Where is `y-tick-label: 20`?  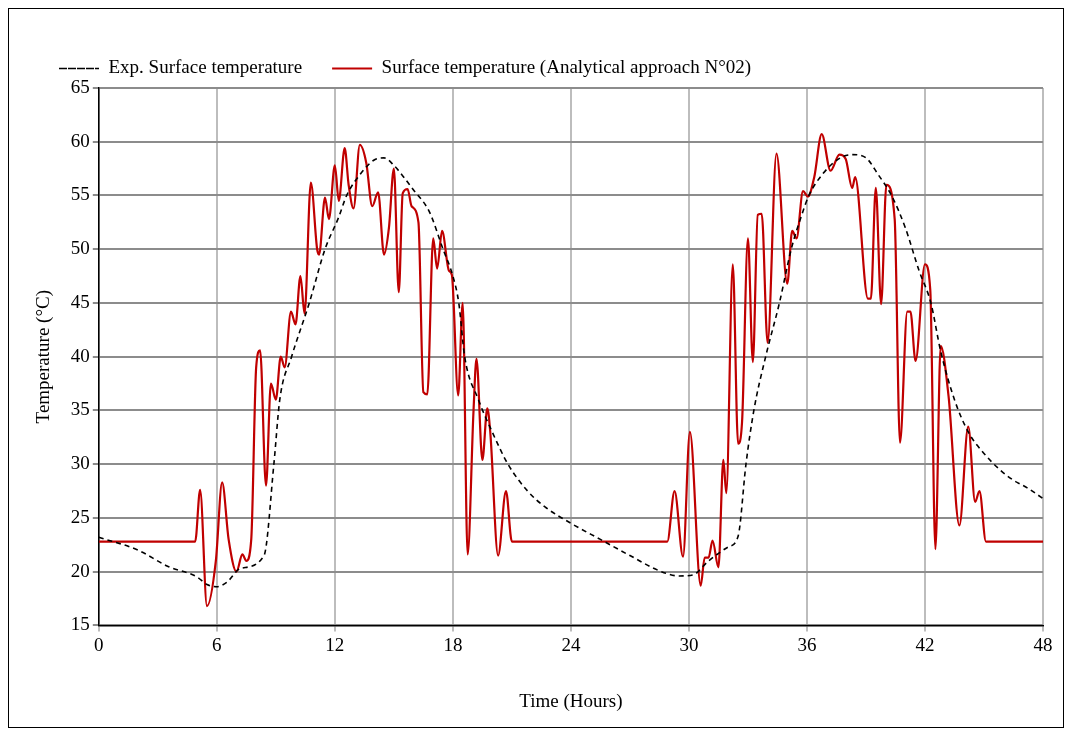
y-tick-label: 20 is located at coordinates (80, 570).